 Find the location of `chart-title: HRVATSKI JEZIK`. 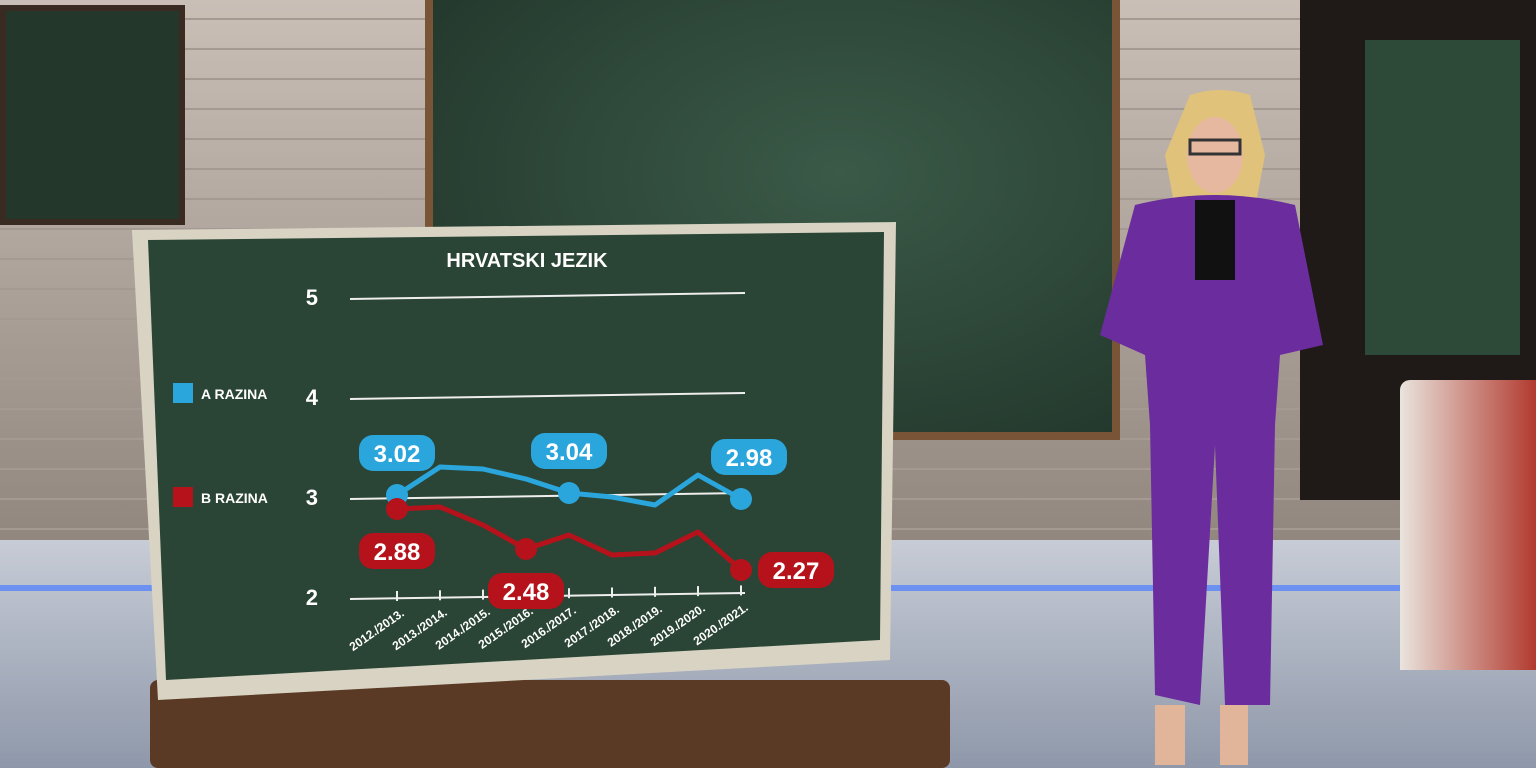

chart-title: HRVATSKI JEZIK is located at coordinates (527, 261).